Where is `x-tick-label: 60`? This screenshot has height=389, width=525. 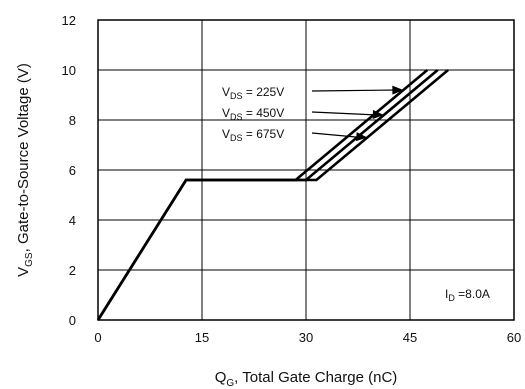 x-tick-label: 60 is located at coordinates (514, 337).